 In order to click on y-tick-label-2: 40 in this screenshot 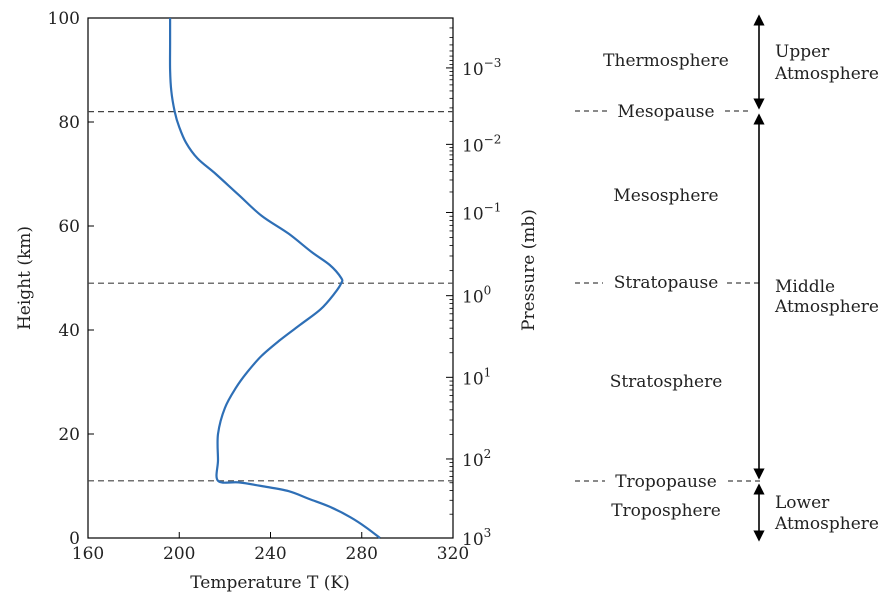, I will do `click(69, 331)`.